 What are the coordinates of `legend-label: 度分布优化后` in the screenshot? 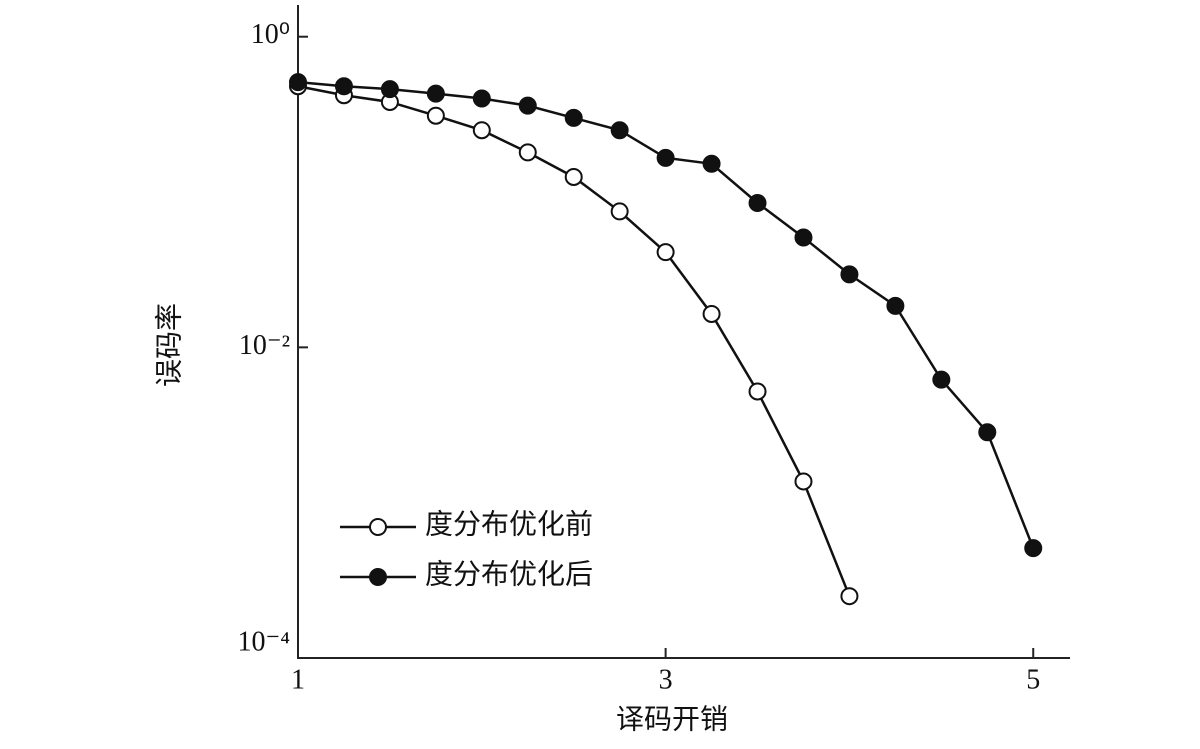 It's located at (509, 574).